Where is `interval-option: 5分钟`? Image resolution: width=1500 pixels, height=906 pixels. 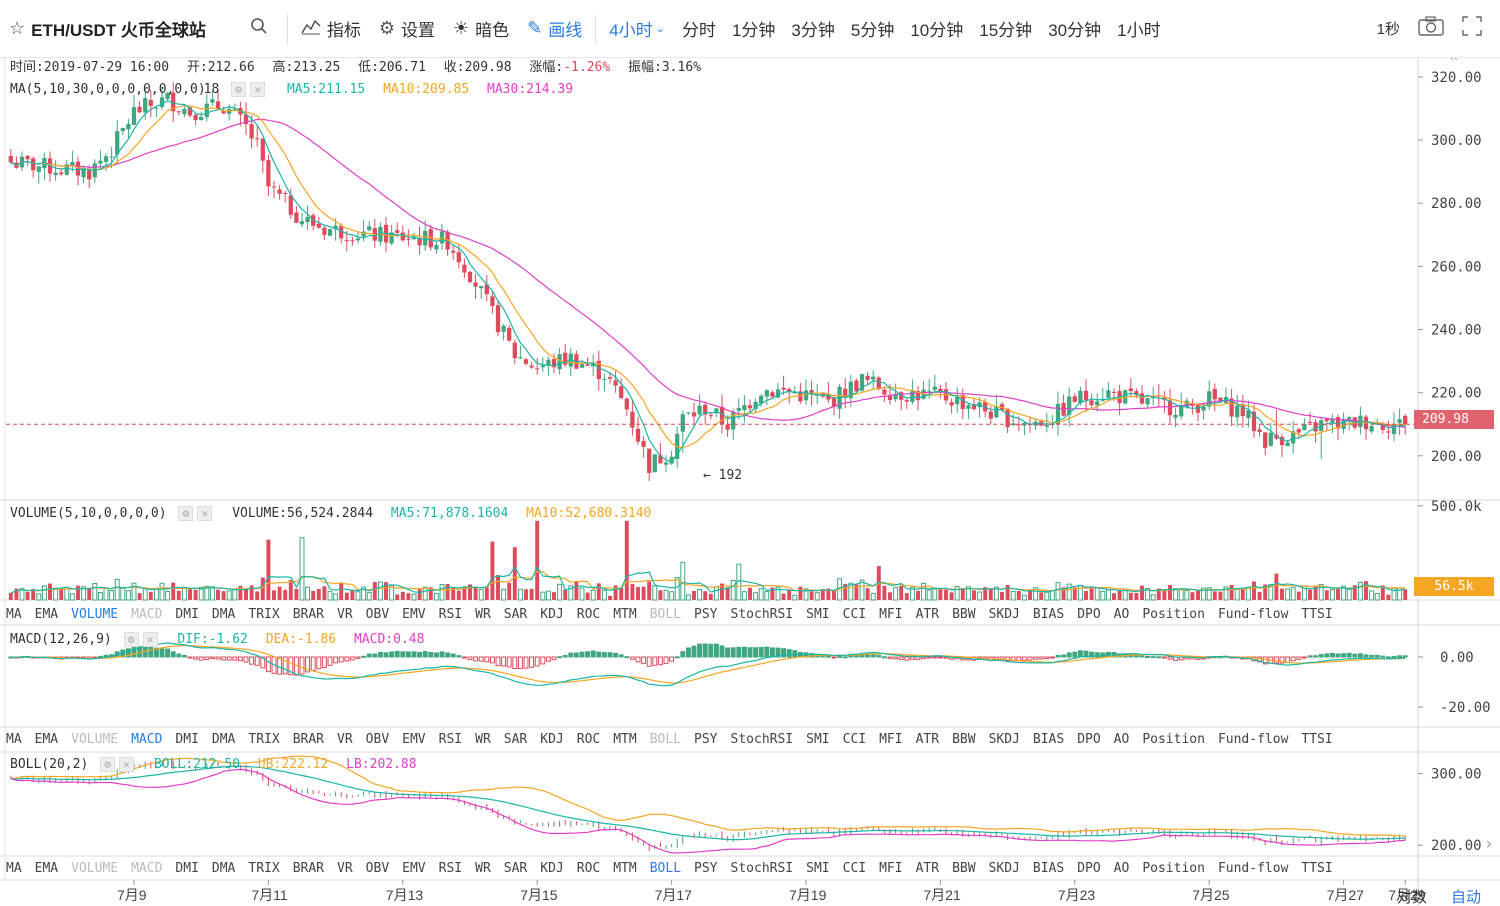 interval-option: 5分钟 is located at coordinates (872, 30).